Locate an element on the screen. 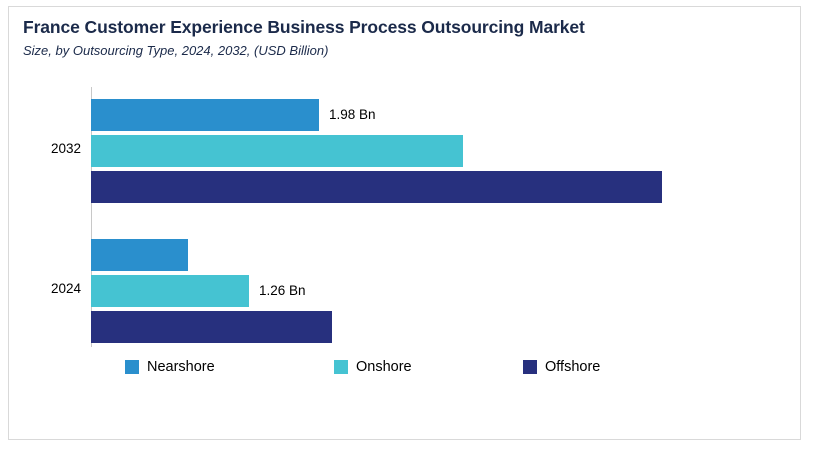 The image size is (817, 452). legend-item-onshore: Onshore is located at coordinates (373, 367).